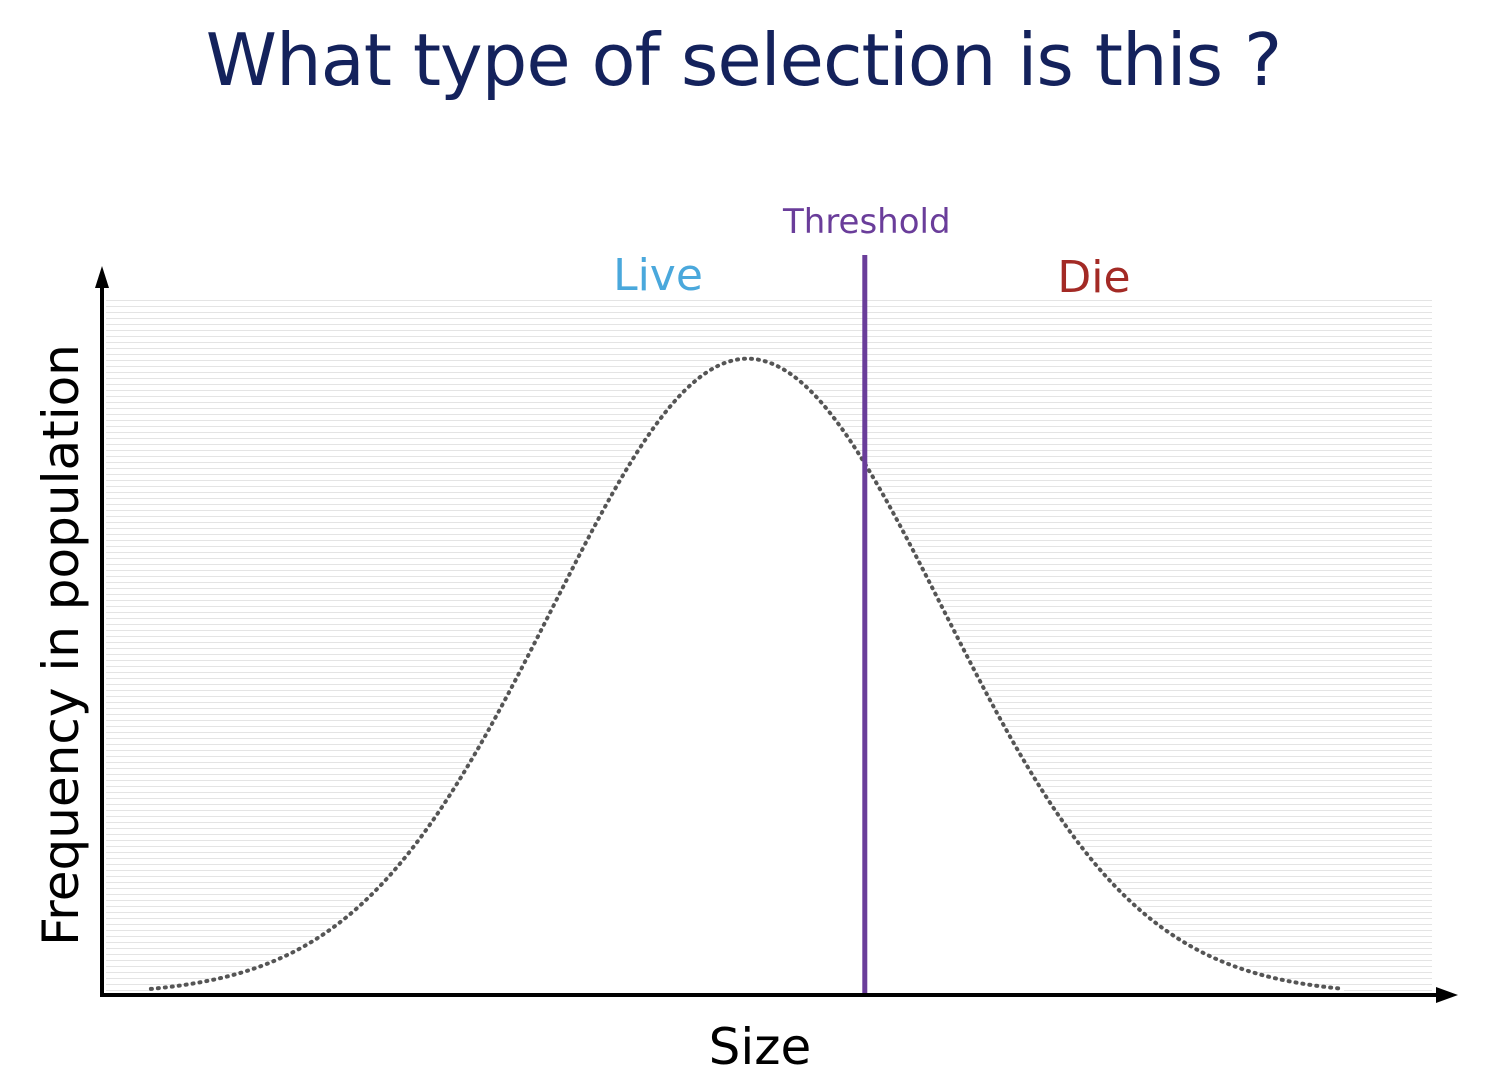 The image size is (1487, 1087). I want to click on live-label: Live, so click(658, 275).